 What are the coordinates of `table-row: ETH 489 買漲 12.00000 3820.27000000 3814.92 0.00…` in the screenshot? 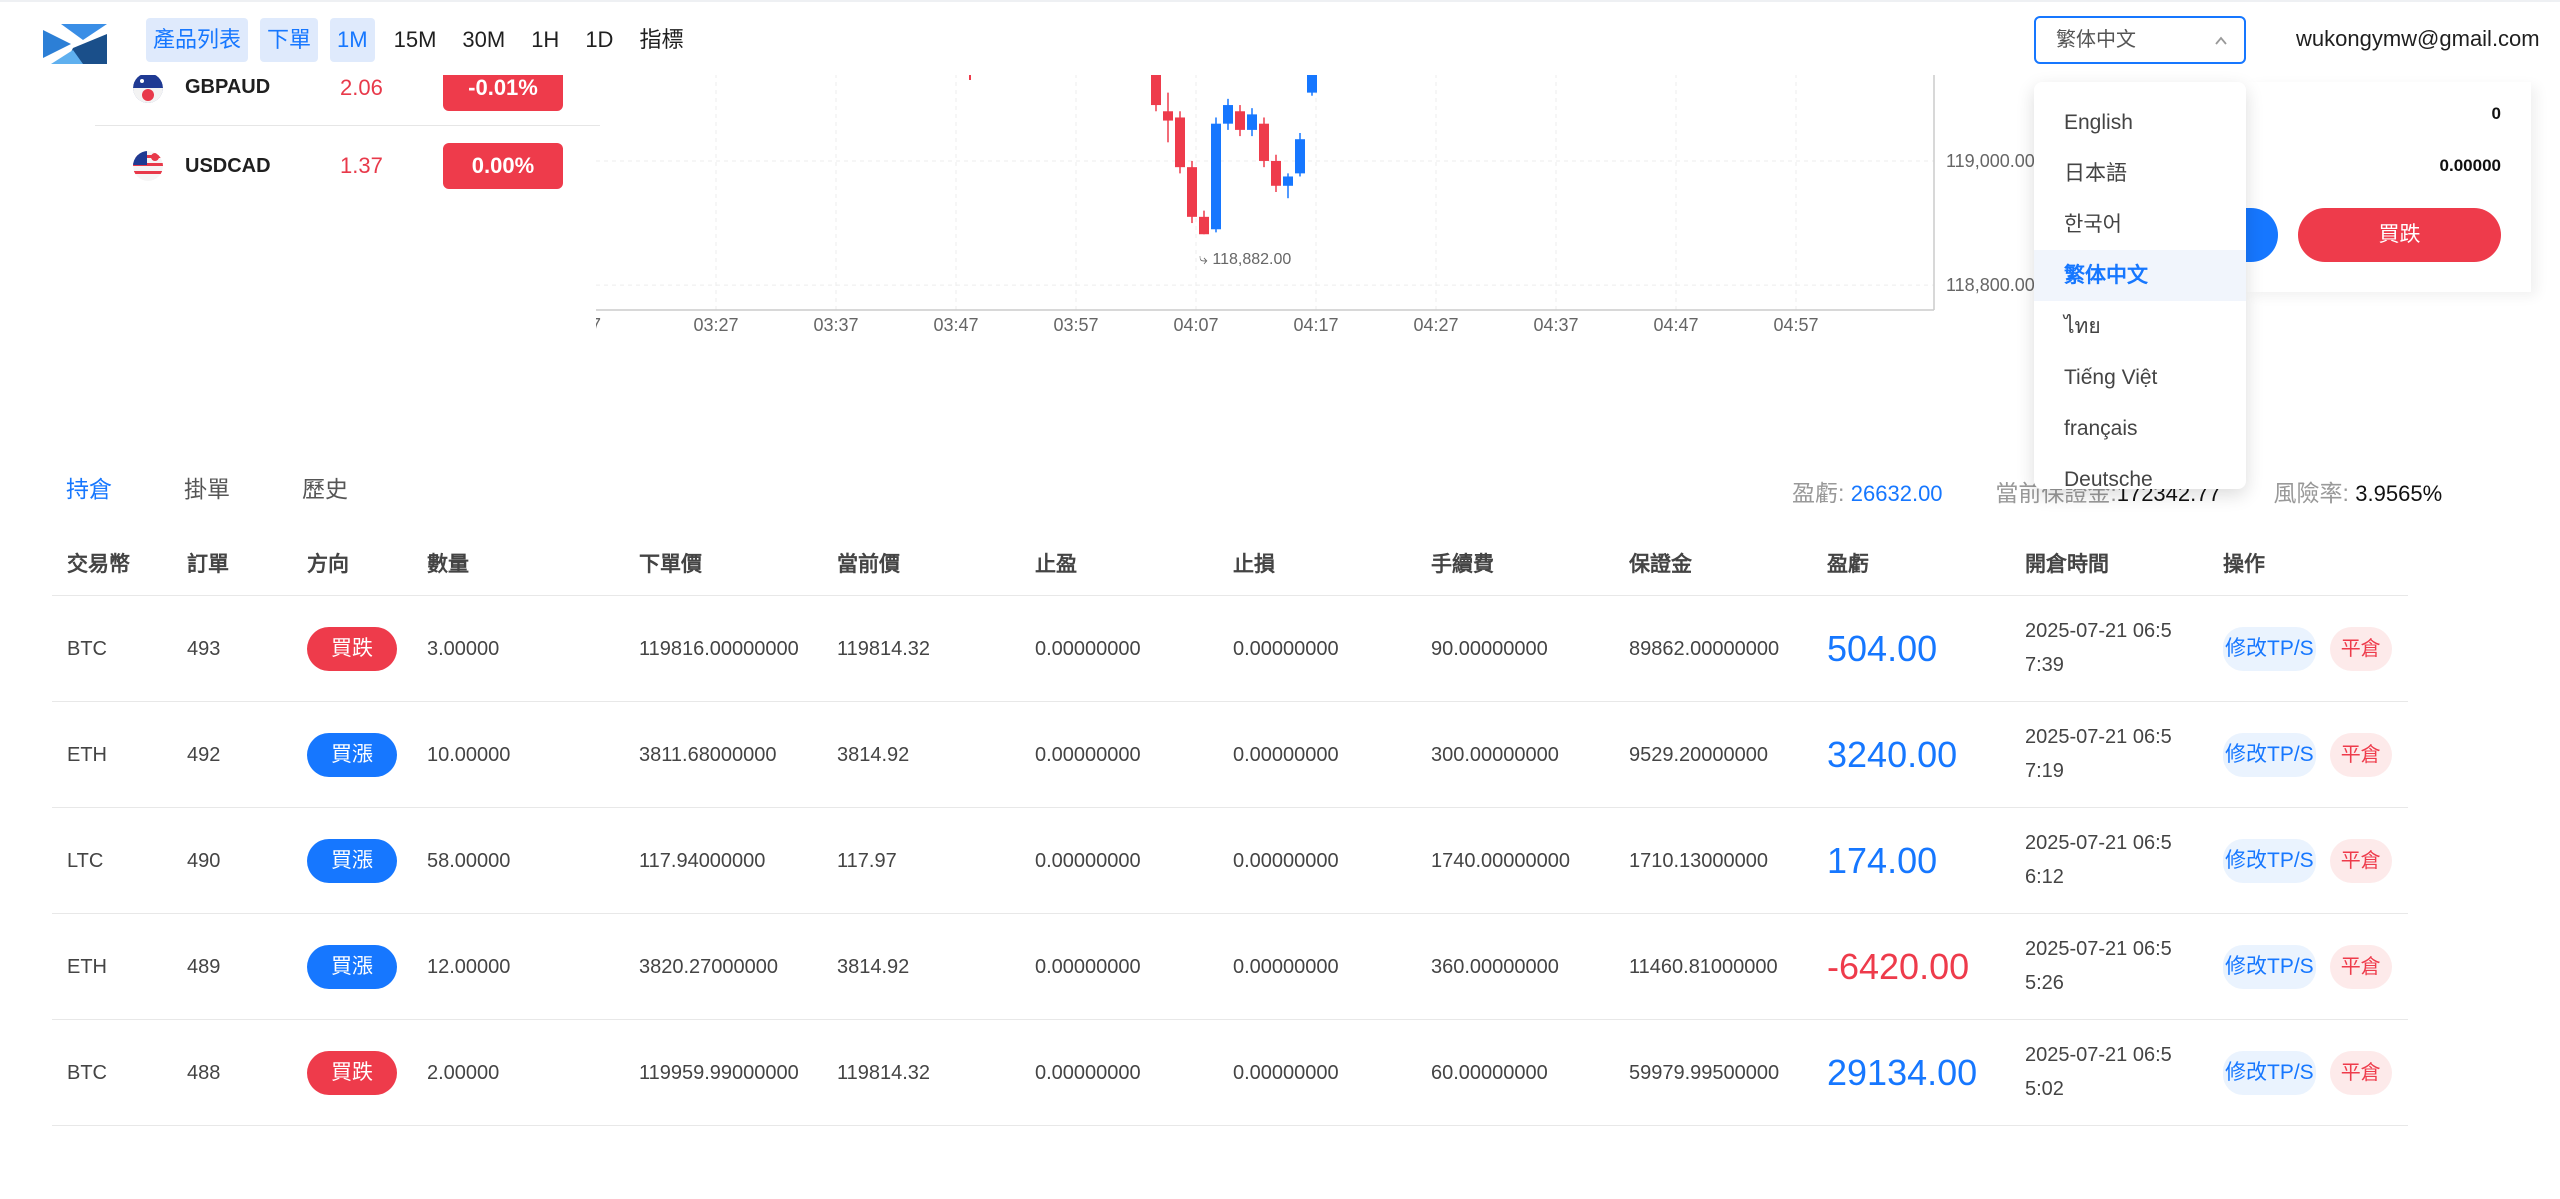 It's located at (1230, 967).